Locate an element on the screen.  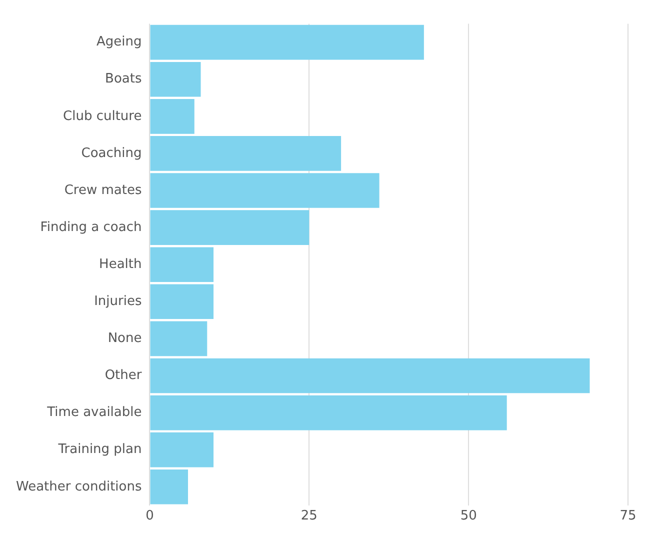
y-tick-label: Health is located at coordinates (120, 264).